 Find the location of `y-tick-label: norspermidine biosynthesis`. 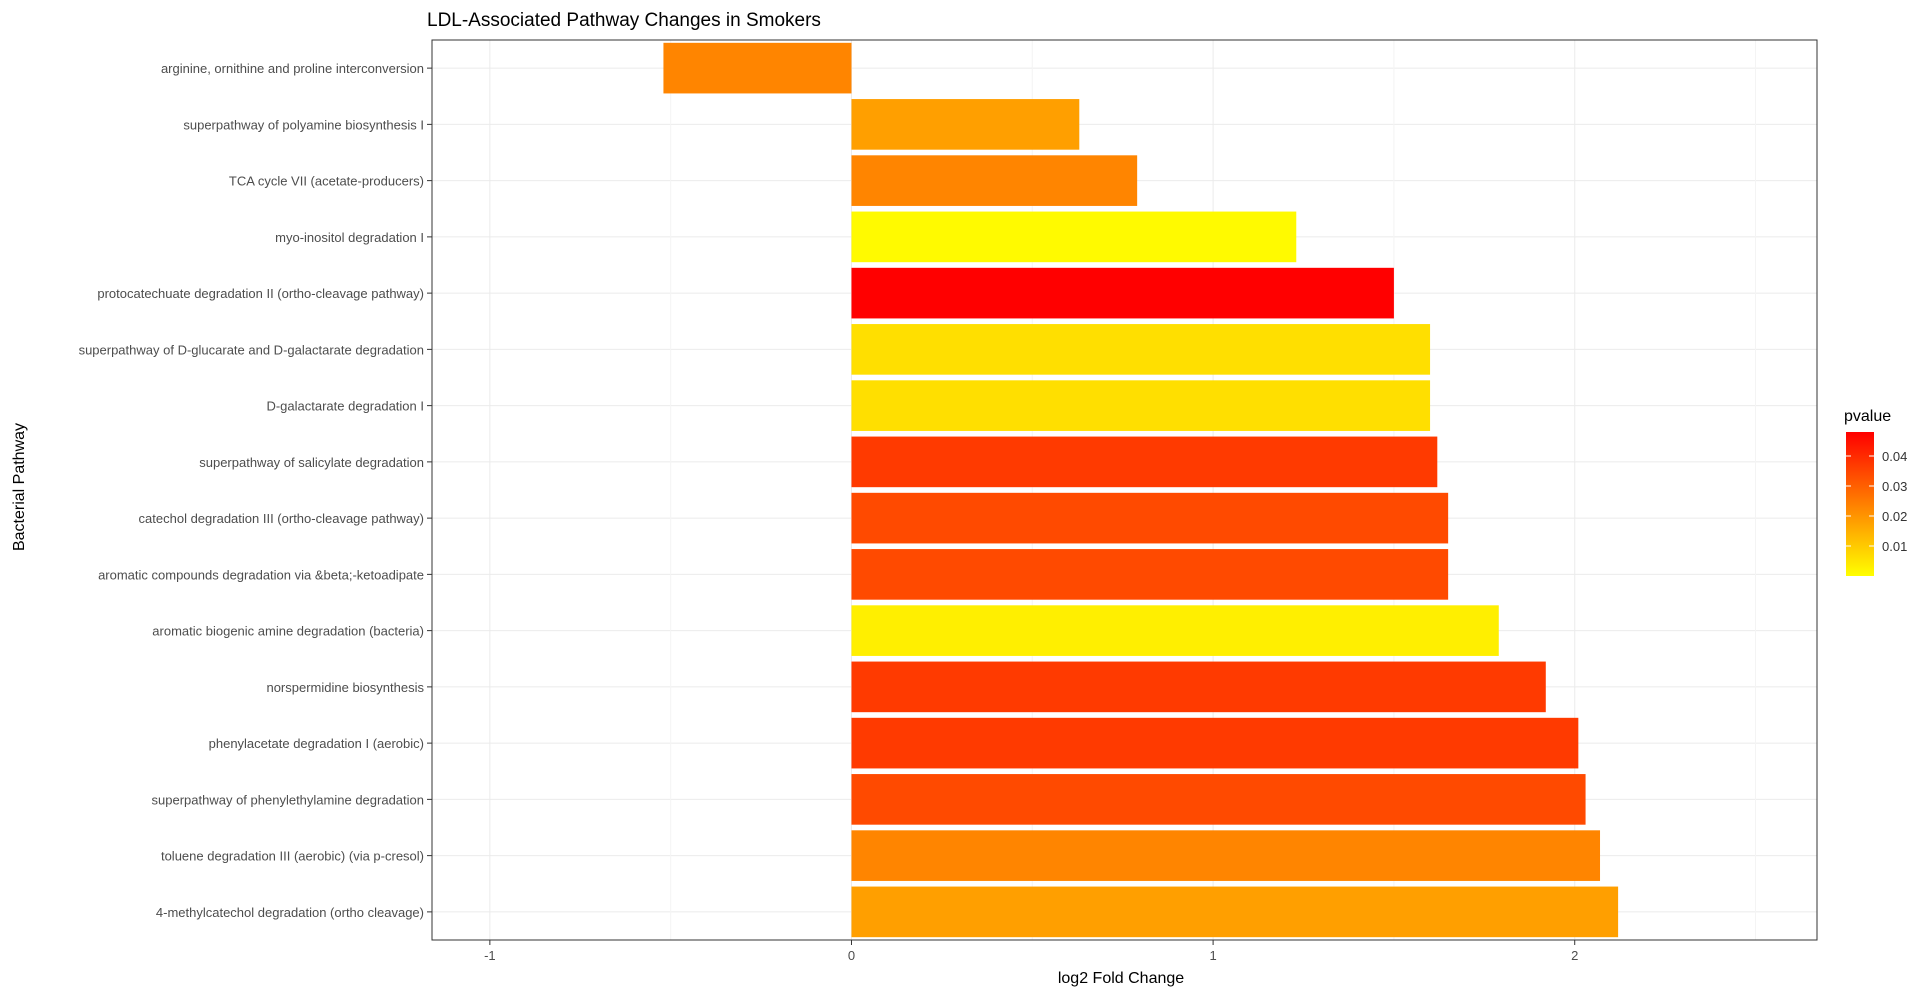

y-tick-label: norspermidine biosynthesis is located at coordinates (345, 687).